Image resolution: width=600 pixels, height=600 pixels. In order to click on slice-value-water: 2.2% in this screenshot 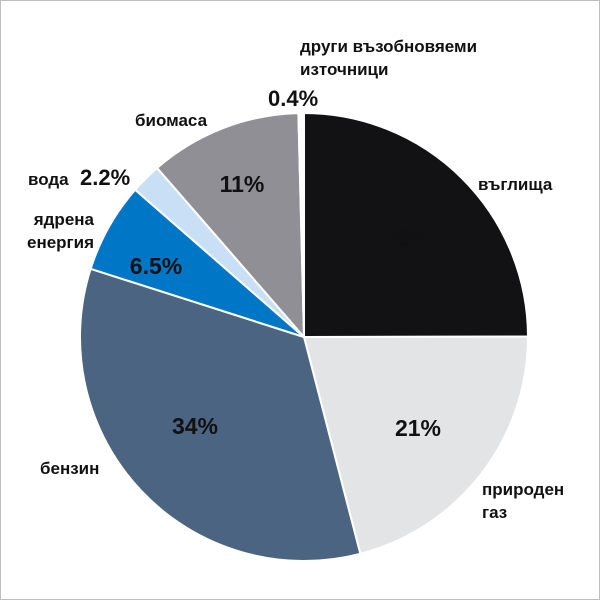, I will do `click(105, 177)`.